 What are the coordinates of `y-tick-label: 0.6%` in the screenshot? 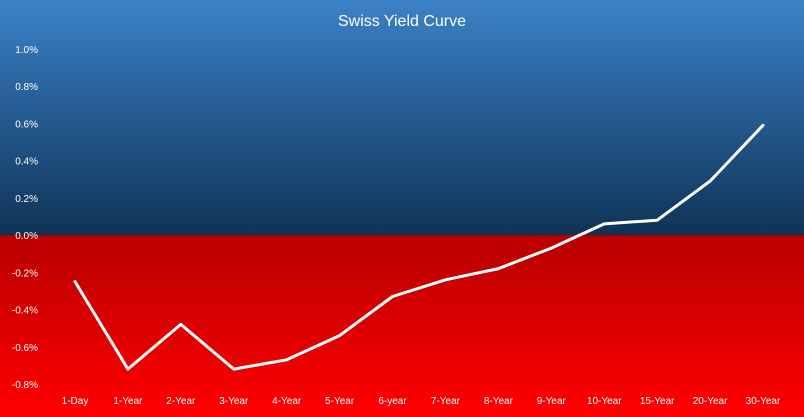 It's located at (26, 124).